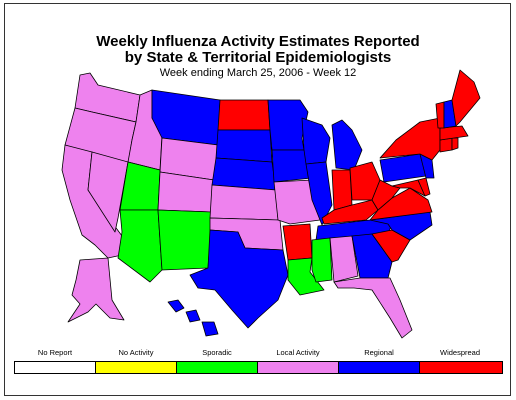 The height and width of the screenshot is (400, 516). What do you see at coordinates (244, 115) in the screenshot?
I see `state-north-dakota` at bounding box center [244, 115].